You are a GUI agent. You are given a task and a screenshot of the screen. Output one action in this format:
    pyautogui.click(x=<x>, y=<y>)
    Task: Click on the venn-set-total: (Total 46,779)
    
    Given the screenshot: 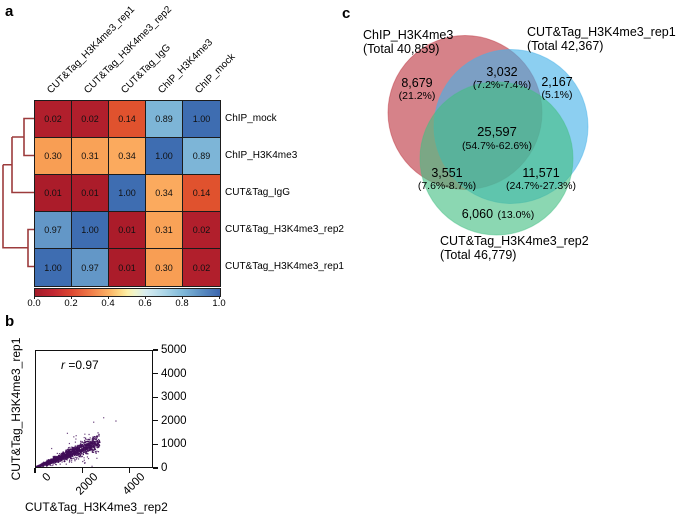 What is the action you would take?
    pyautogui.click(x=478, y=254)
    